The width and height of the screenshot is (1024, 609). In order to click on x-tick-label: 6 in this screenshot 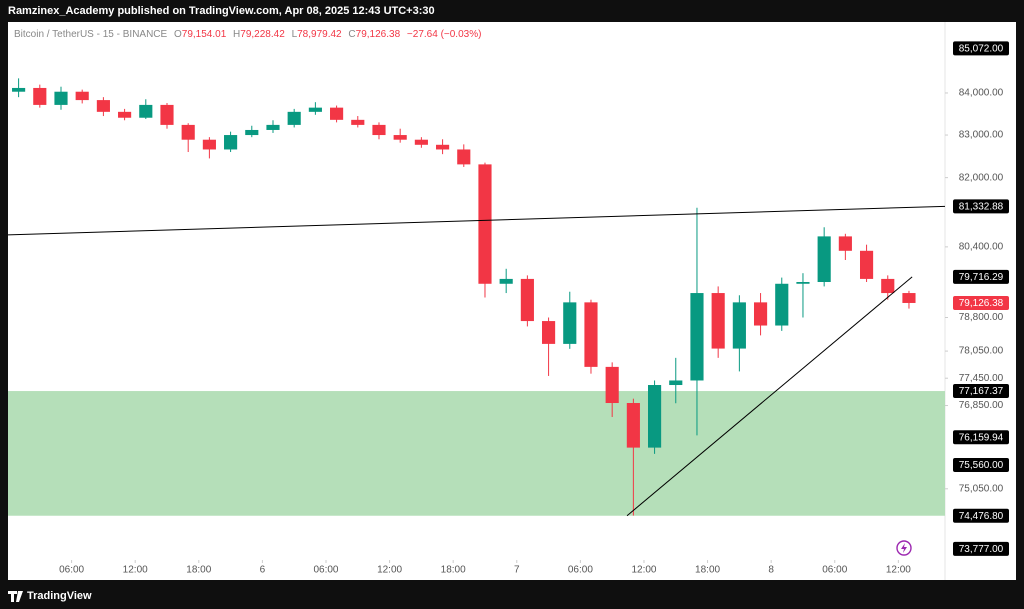, I will do `click(263, 570)`.